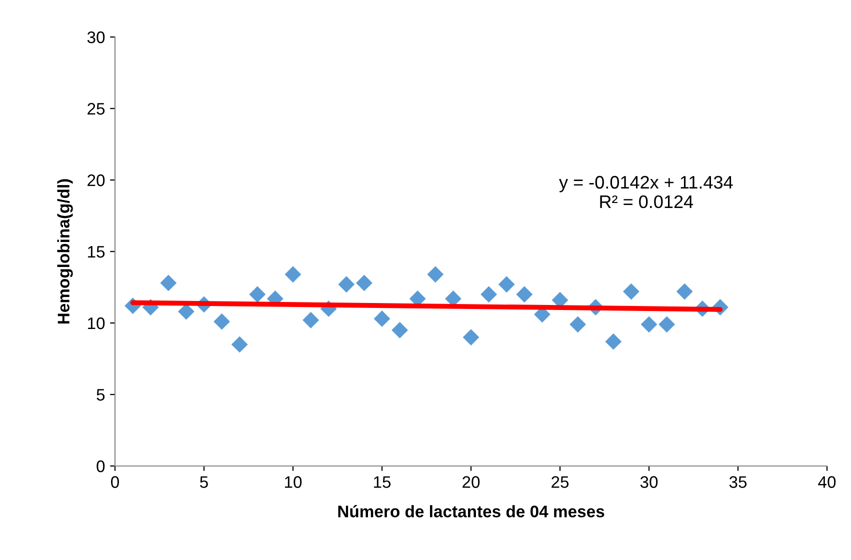  I want to click on y-tick-label: 5, so click(100, 395).